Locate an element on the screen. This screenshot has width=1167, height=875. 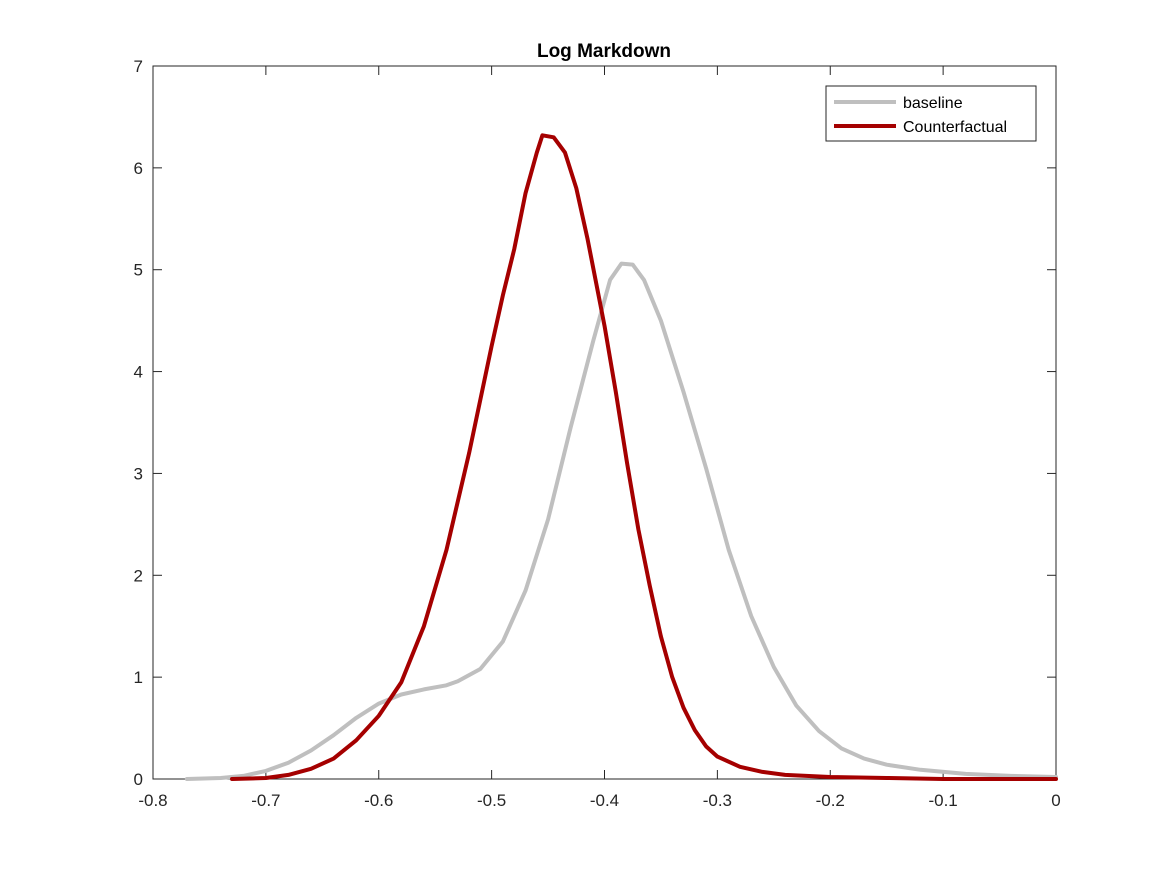
x-tick-label: -0.1 is located at coordinates (942, 800).